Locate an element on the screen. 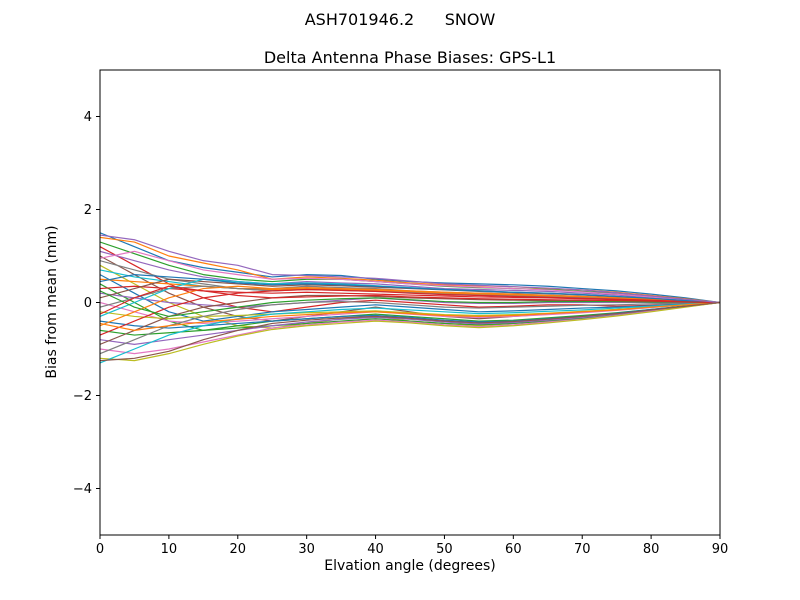 The width and height of the screenshot is (800, 600). y-tick-label: 0 is located at coordinates (88, 303).